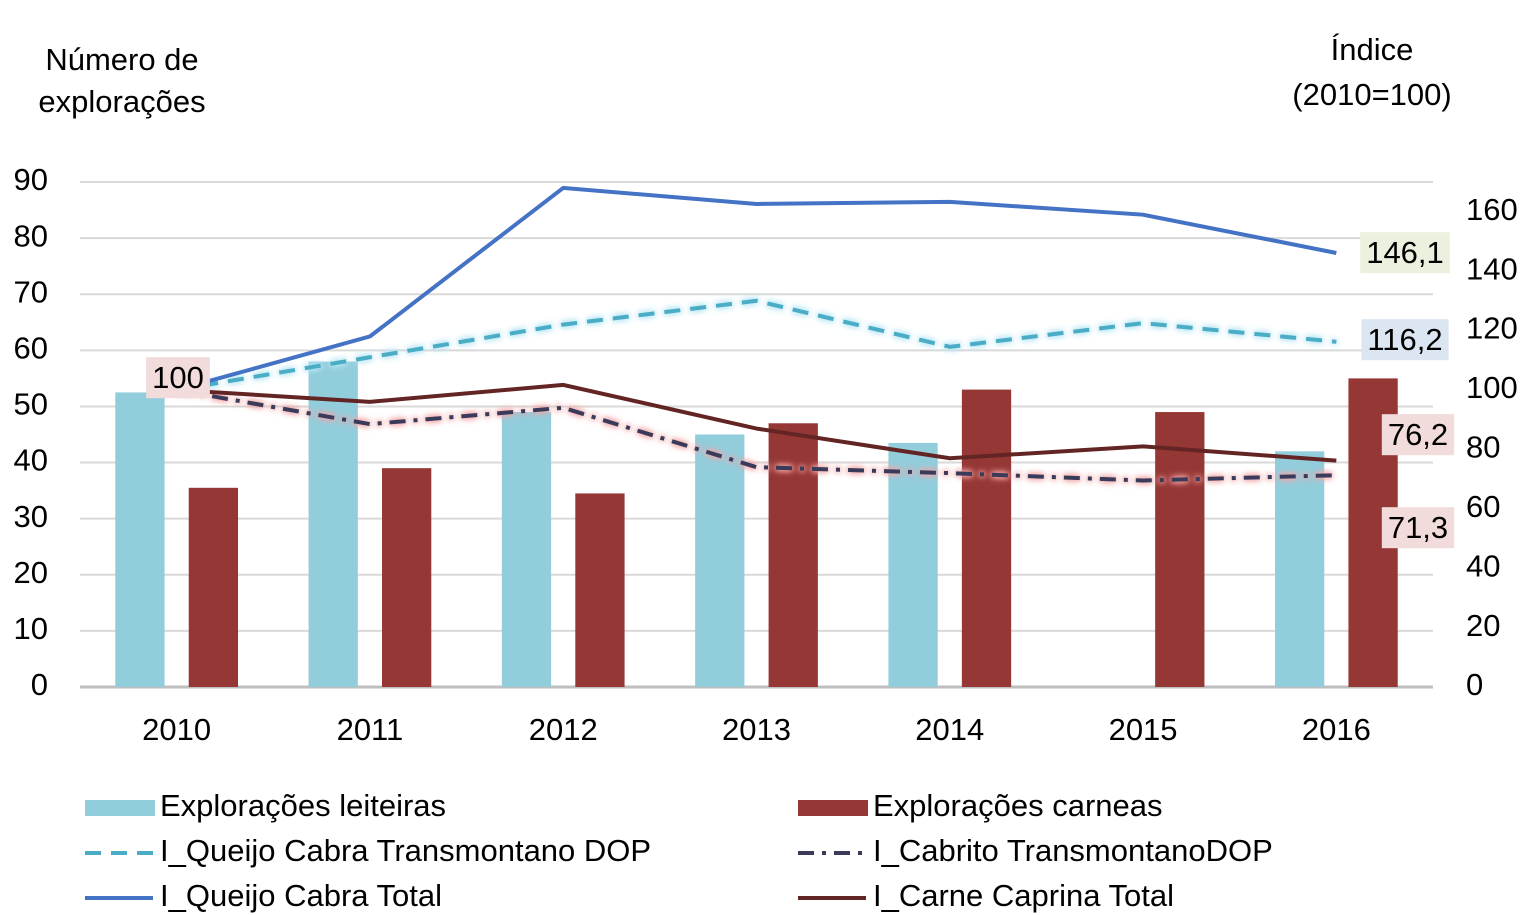  Describe the element at coordinates (370, 729) in the screenshot. I see `x-tick-label: 2011` at that location.